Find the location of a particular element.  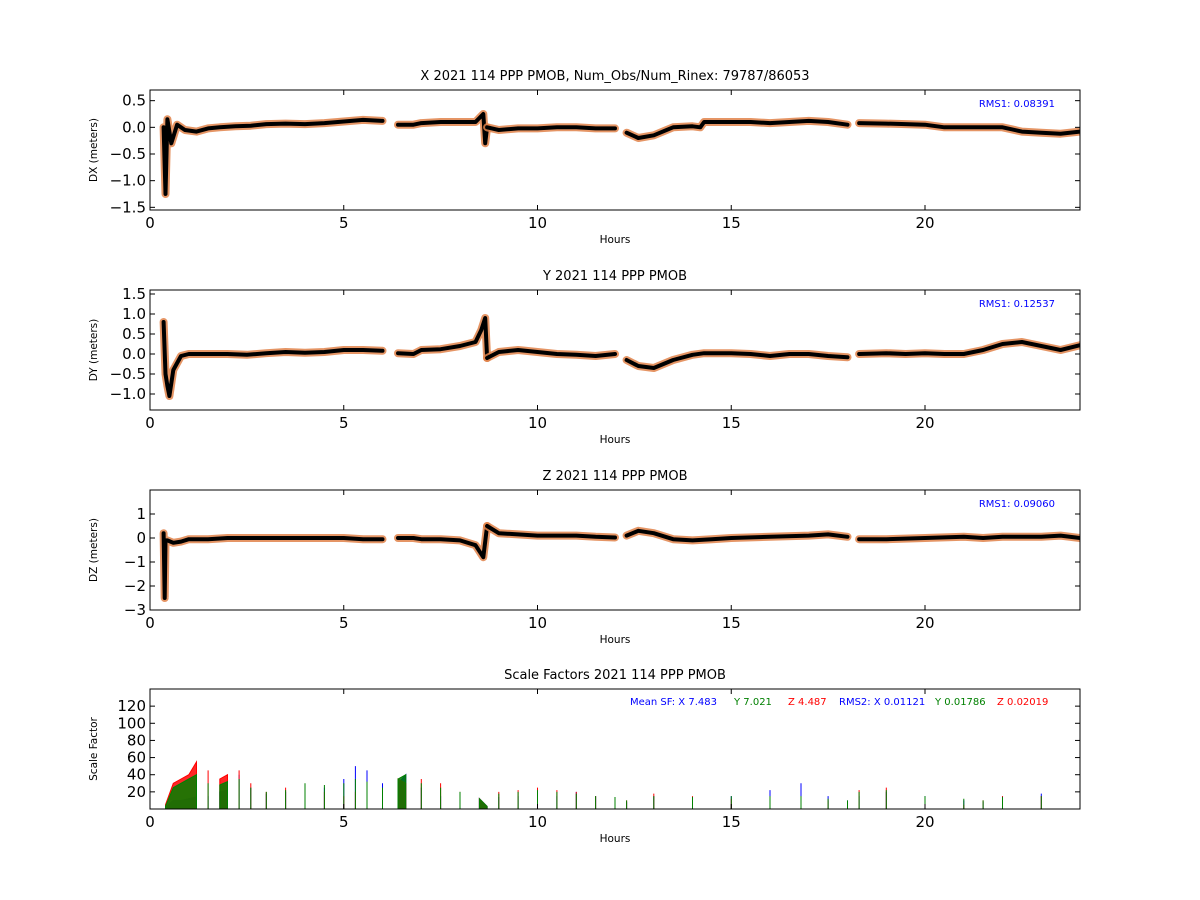

y-tick-label: 1.0 is located at coordinates (134, 314).